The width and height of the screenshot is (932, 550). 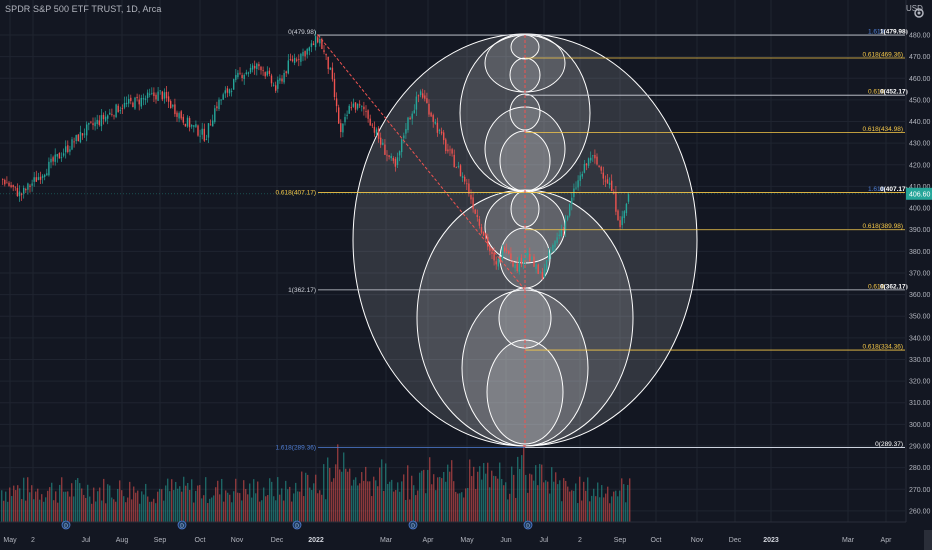 What do you see at coordinates (316, 540) in the screenshot?
I see `time-tick-label: 2022` at bounding box center [316, 540].